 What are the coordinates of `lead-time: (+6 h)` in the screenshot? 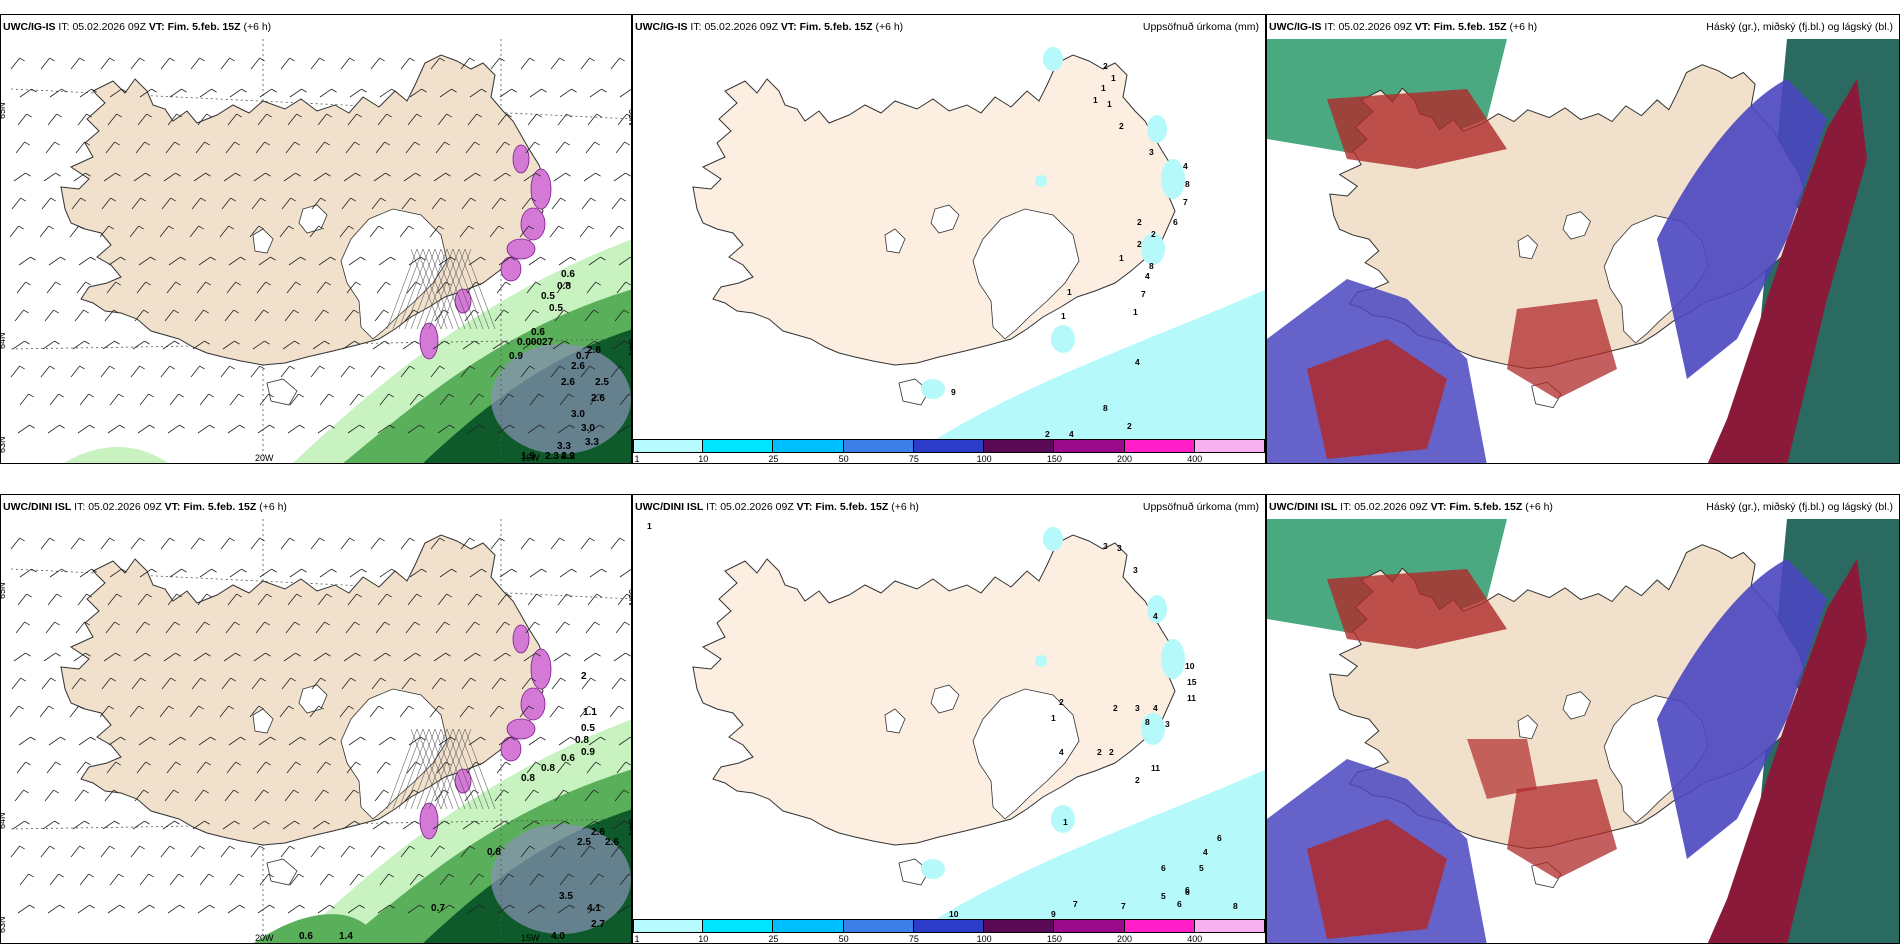 It's located at (257, 27).